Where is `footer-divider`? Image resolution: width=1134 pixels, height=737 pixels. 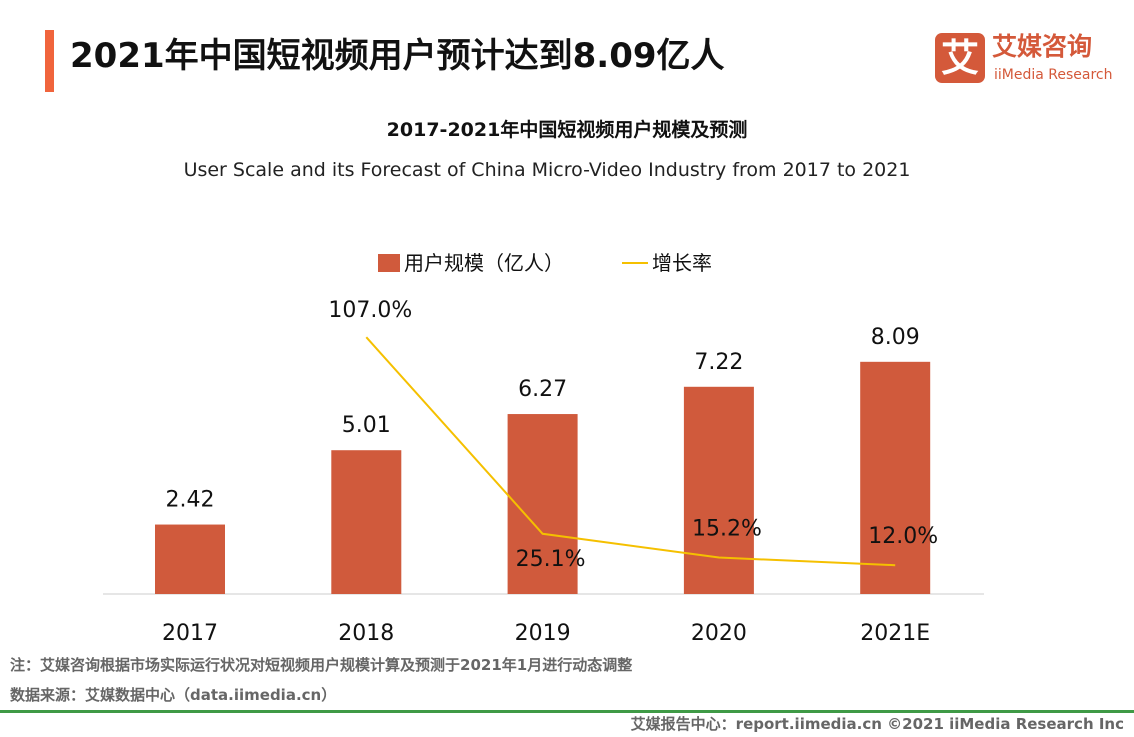 footer-divider is located at coordinates (567, 711).